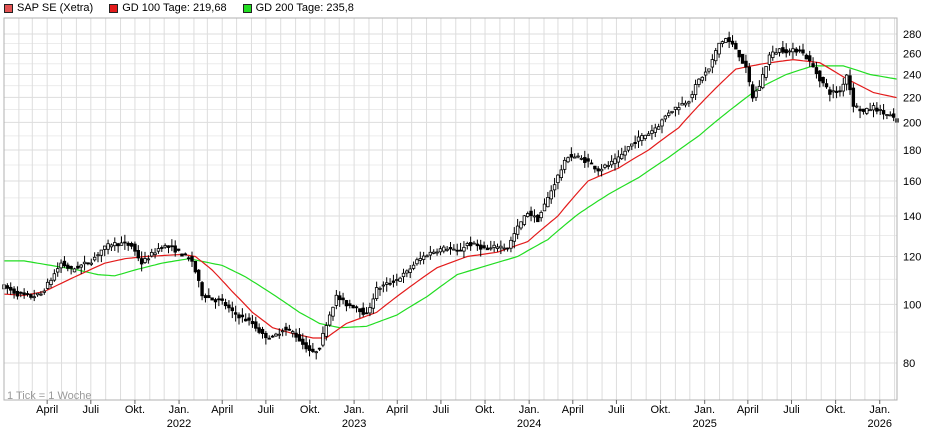 The width and height of the screenshot is (940, 435). Describe the element at coordinates (912, 75) in the screenshot. I see `y-tick-label: 240` at that location.